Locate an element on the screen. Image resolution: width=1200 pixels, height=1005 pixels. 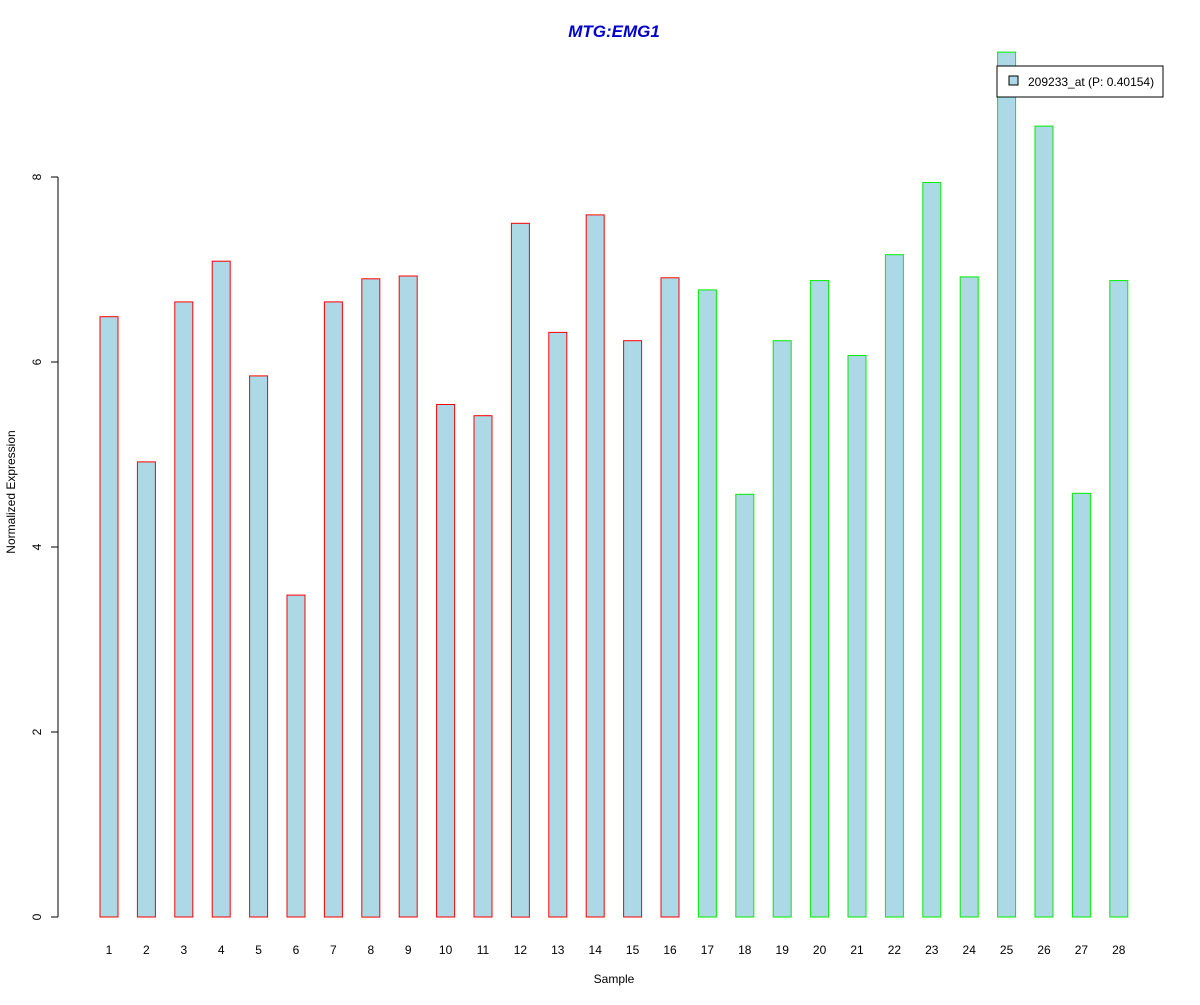
x-tick-label: 18 is located at coordinates (745, 950).